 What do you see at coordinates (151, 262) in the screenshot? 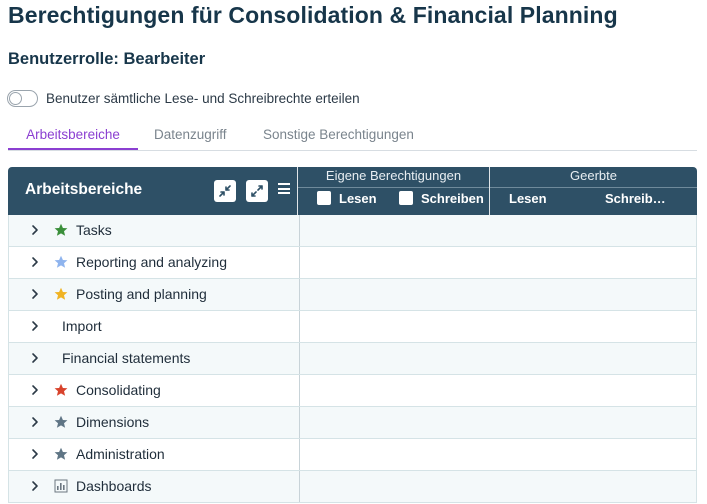
I see `row-label: Reporting and analyzing` at bounding box center [151, 262].